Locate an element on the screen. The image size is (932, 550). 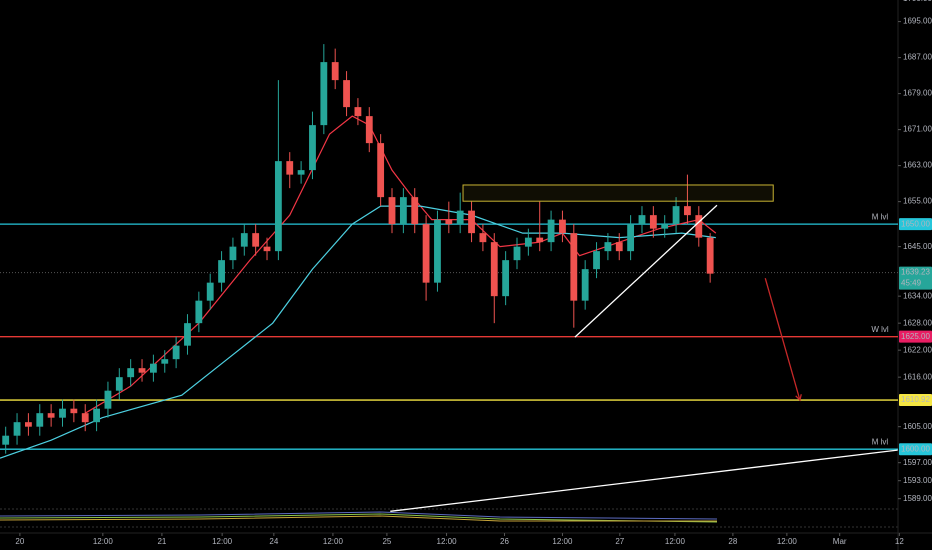
y-tick-label: 1628.00 is located at coordinates (917, 322).